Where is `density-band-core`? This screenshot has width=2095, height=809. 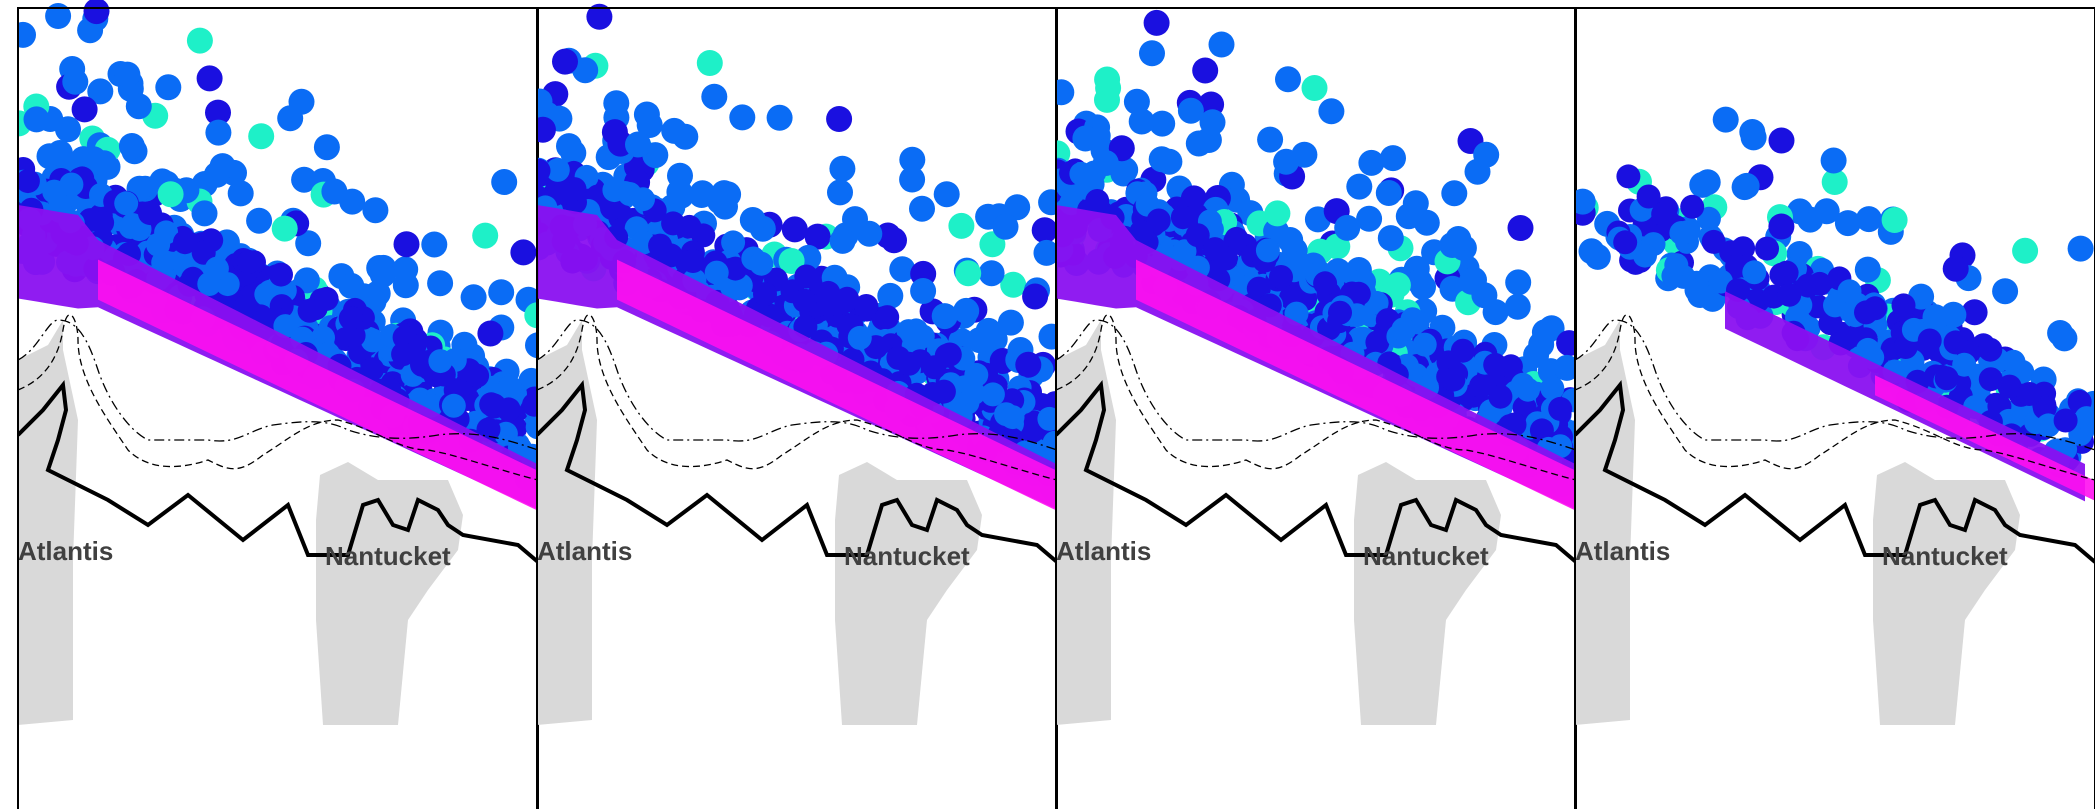
density-band-core is located at coordinates (1985, 438).